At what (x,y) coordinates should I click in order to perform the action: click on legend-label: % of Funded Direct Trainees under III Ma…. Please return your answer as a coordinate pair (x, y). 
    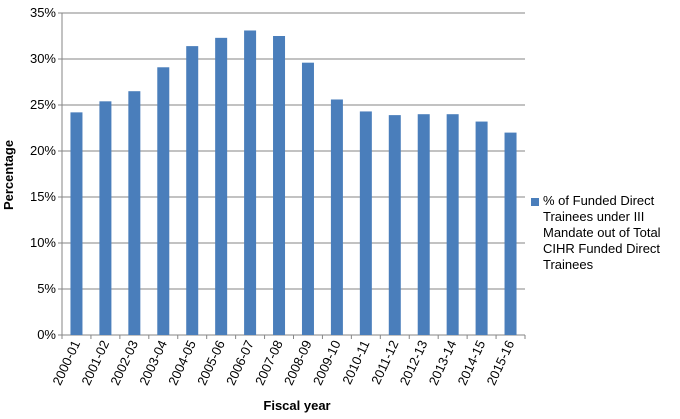
    Looking at the image, I should click on (602, 232).